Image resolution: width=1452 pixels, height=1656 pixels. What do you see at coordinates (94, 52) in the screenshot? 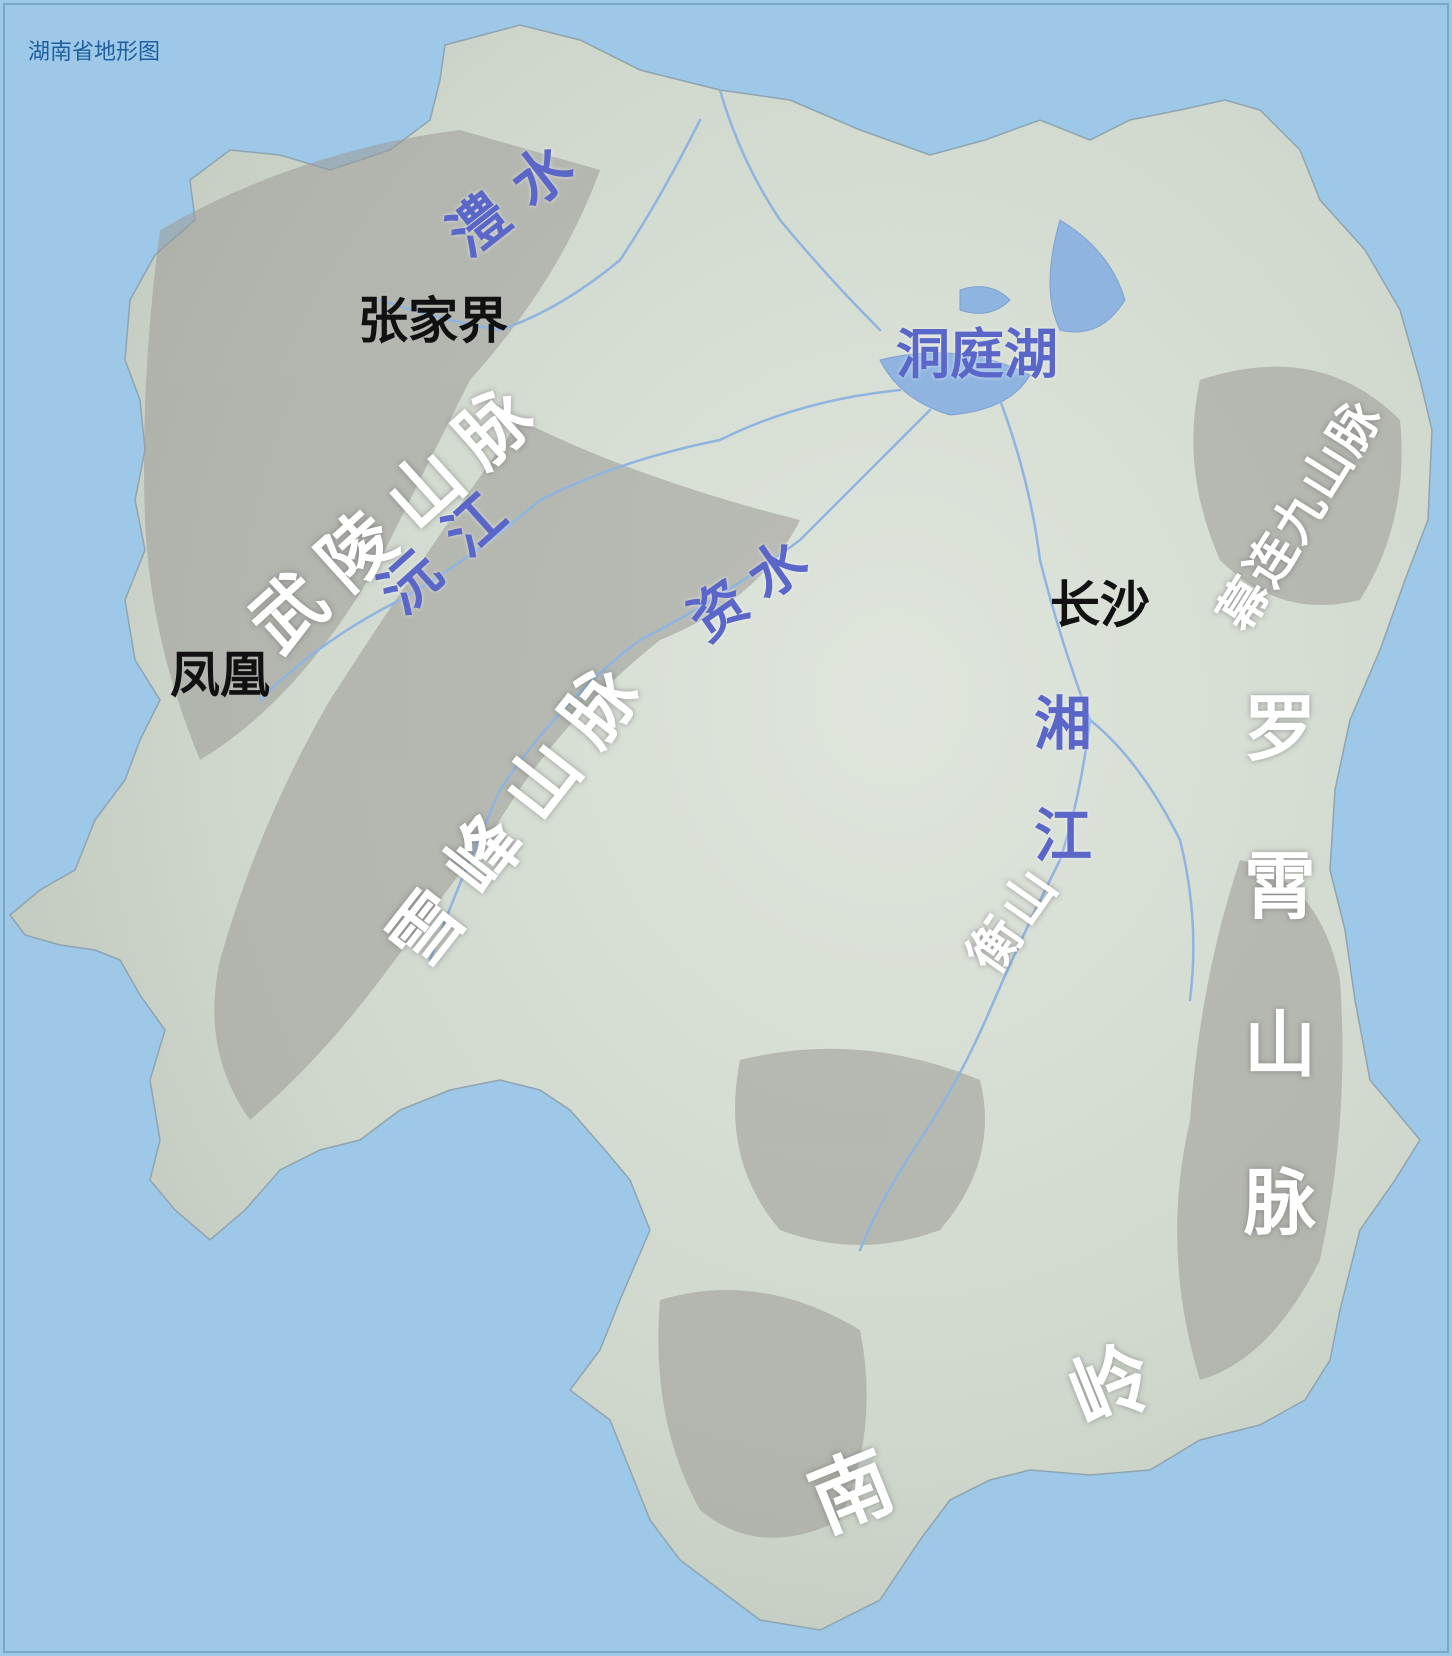
I see `map-title: 湖南省地形图` at bounding box center [94, 52].